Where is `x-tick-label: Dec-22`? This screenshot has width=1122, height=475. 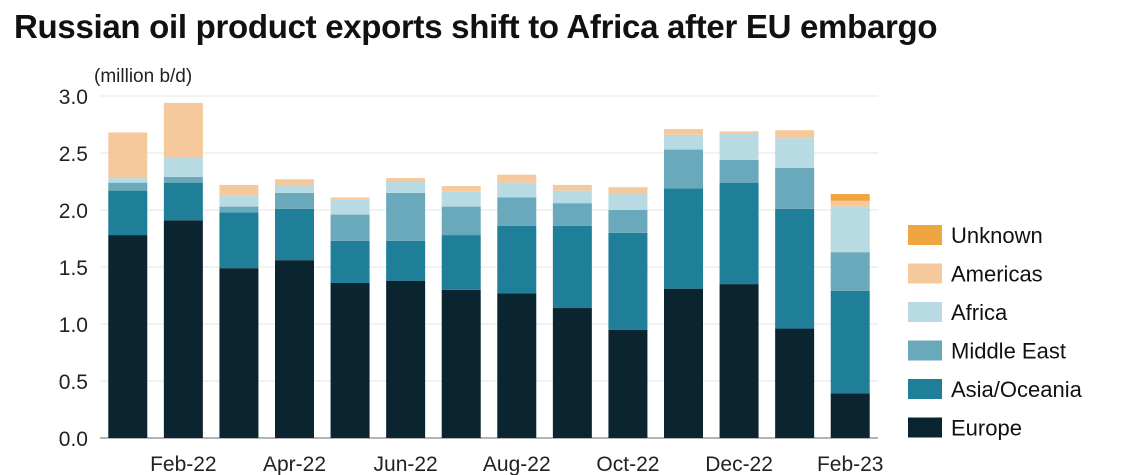 x-tick-label: Dec-22 is located at coordinates (739, 464).